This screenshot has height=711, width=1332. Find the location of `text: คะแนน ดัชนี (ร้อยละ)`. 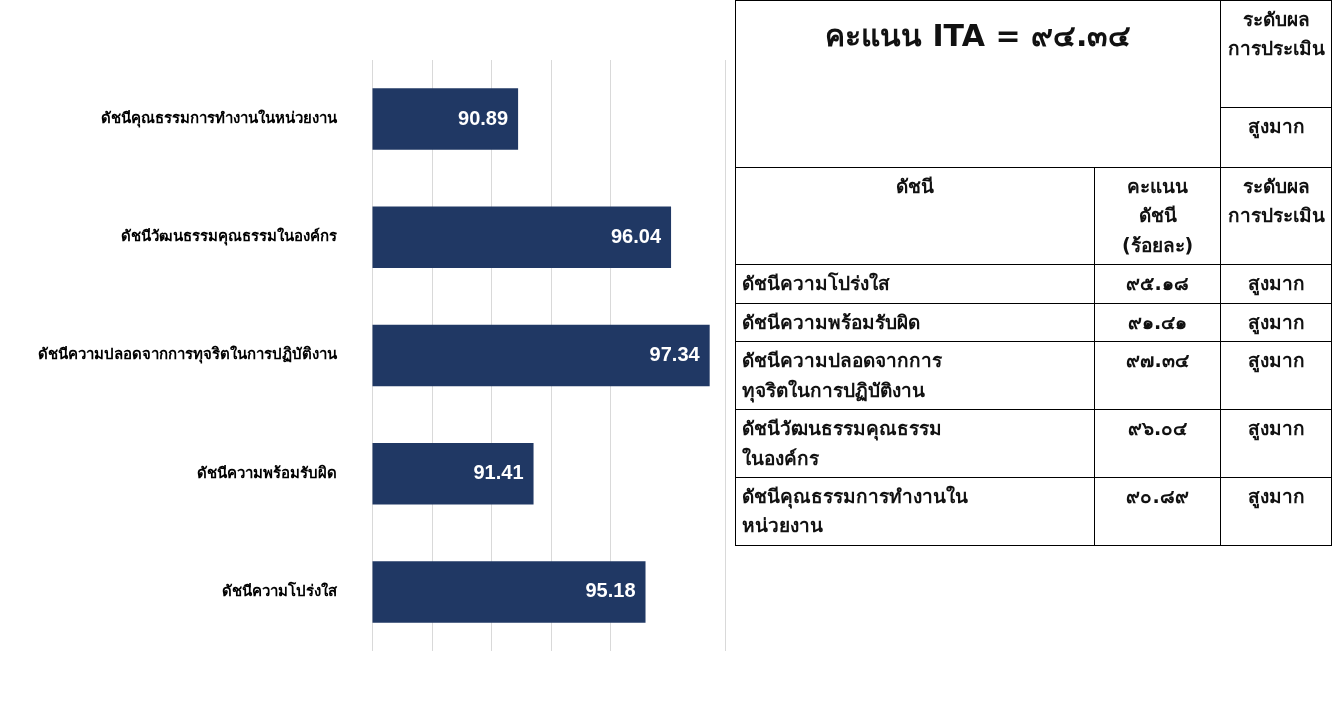

text: คะแนน ดัชนี (ร้อยละ) is located at coordinates (1157, 216).